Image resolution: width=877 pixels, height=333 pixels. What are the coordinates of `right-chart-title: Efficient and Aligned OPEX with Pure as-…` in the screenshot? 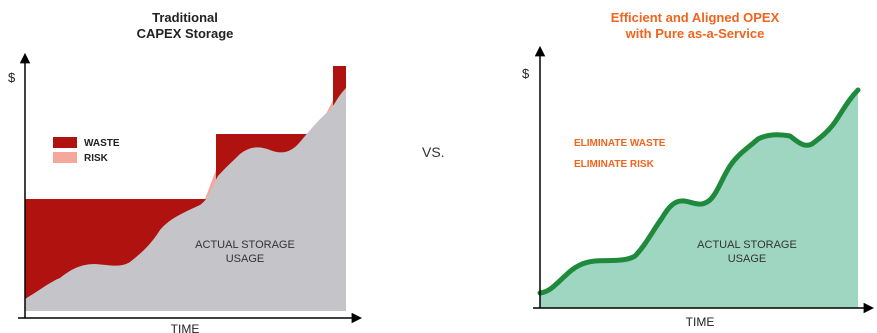 It's located at (695, 26).